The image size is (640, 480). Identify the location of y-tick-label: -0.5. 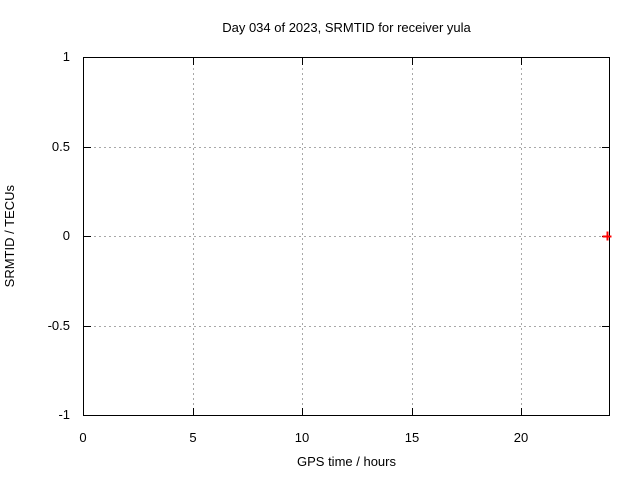
(58, 325).